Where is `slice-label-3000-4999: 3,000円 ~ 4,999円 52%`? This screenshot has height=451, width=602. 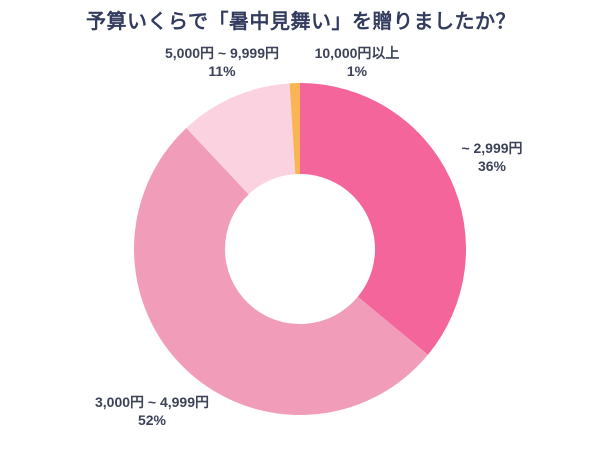
slice-label-3000-4999: 3,000円 ~ 4,999円 52% is located at coordinates (152, 411).